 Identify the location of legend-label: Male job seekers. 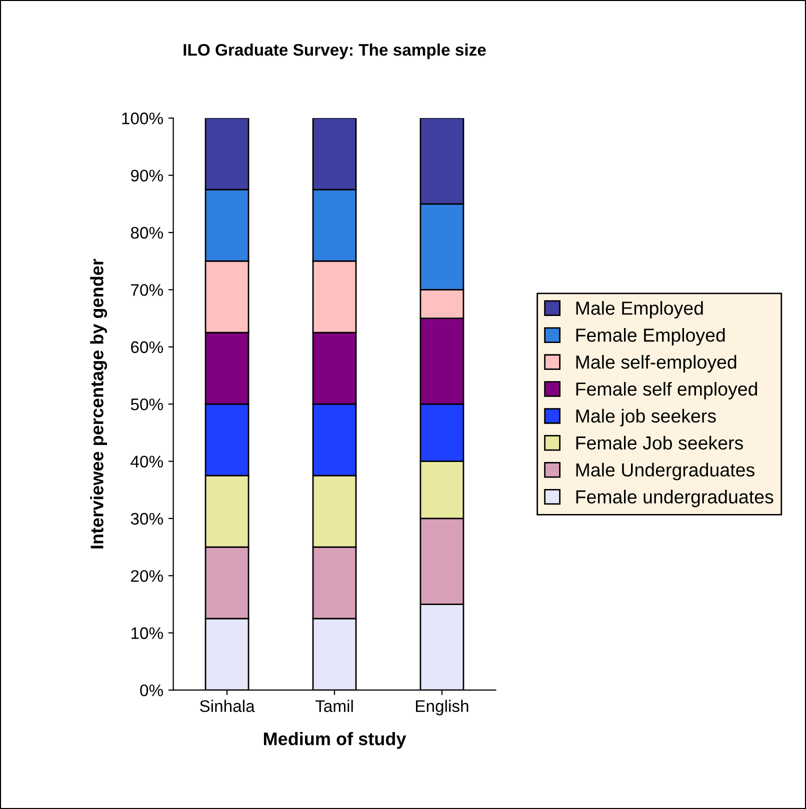
(646, 417).